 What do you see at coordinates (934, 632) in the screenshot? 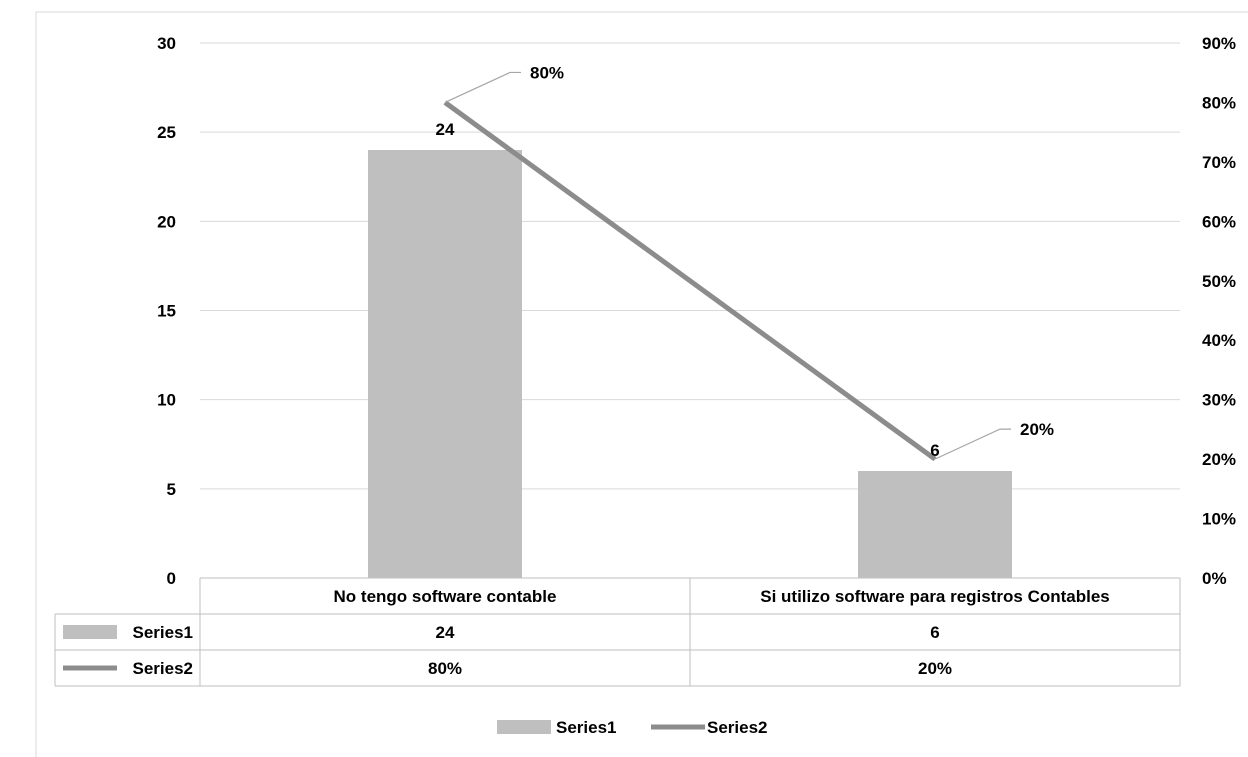
I see `table-cell-series1: 6` at bounding box center [934, 632].